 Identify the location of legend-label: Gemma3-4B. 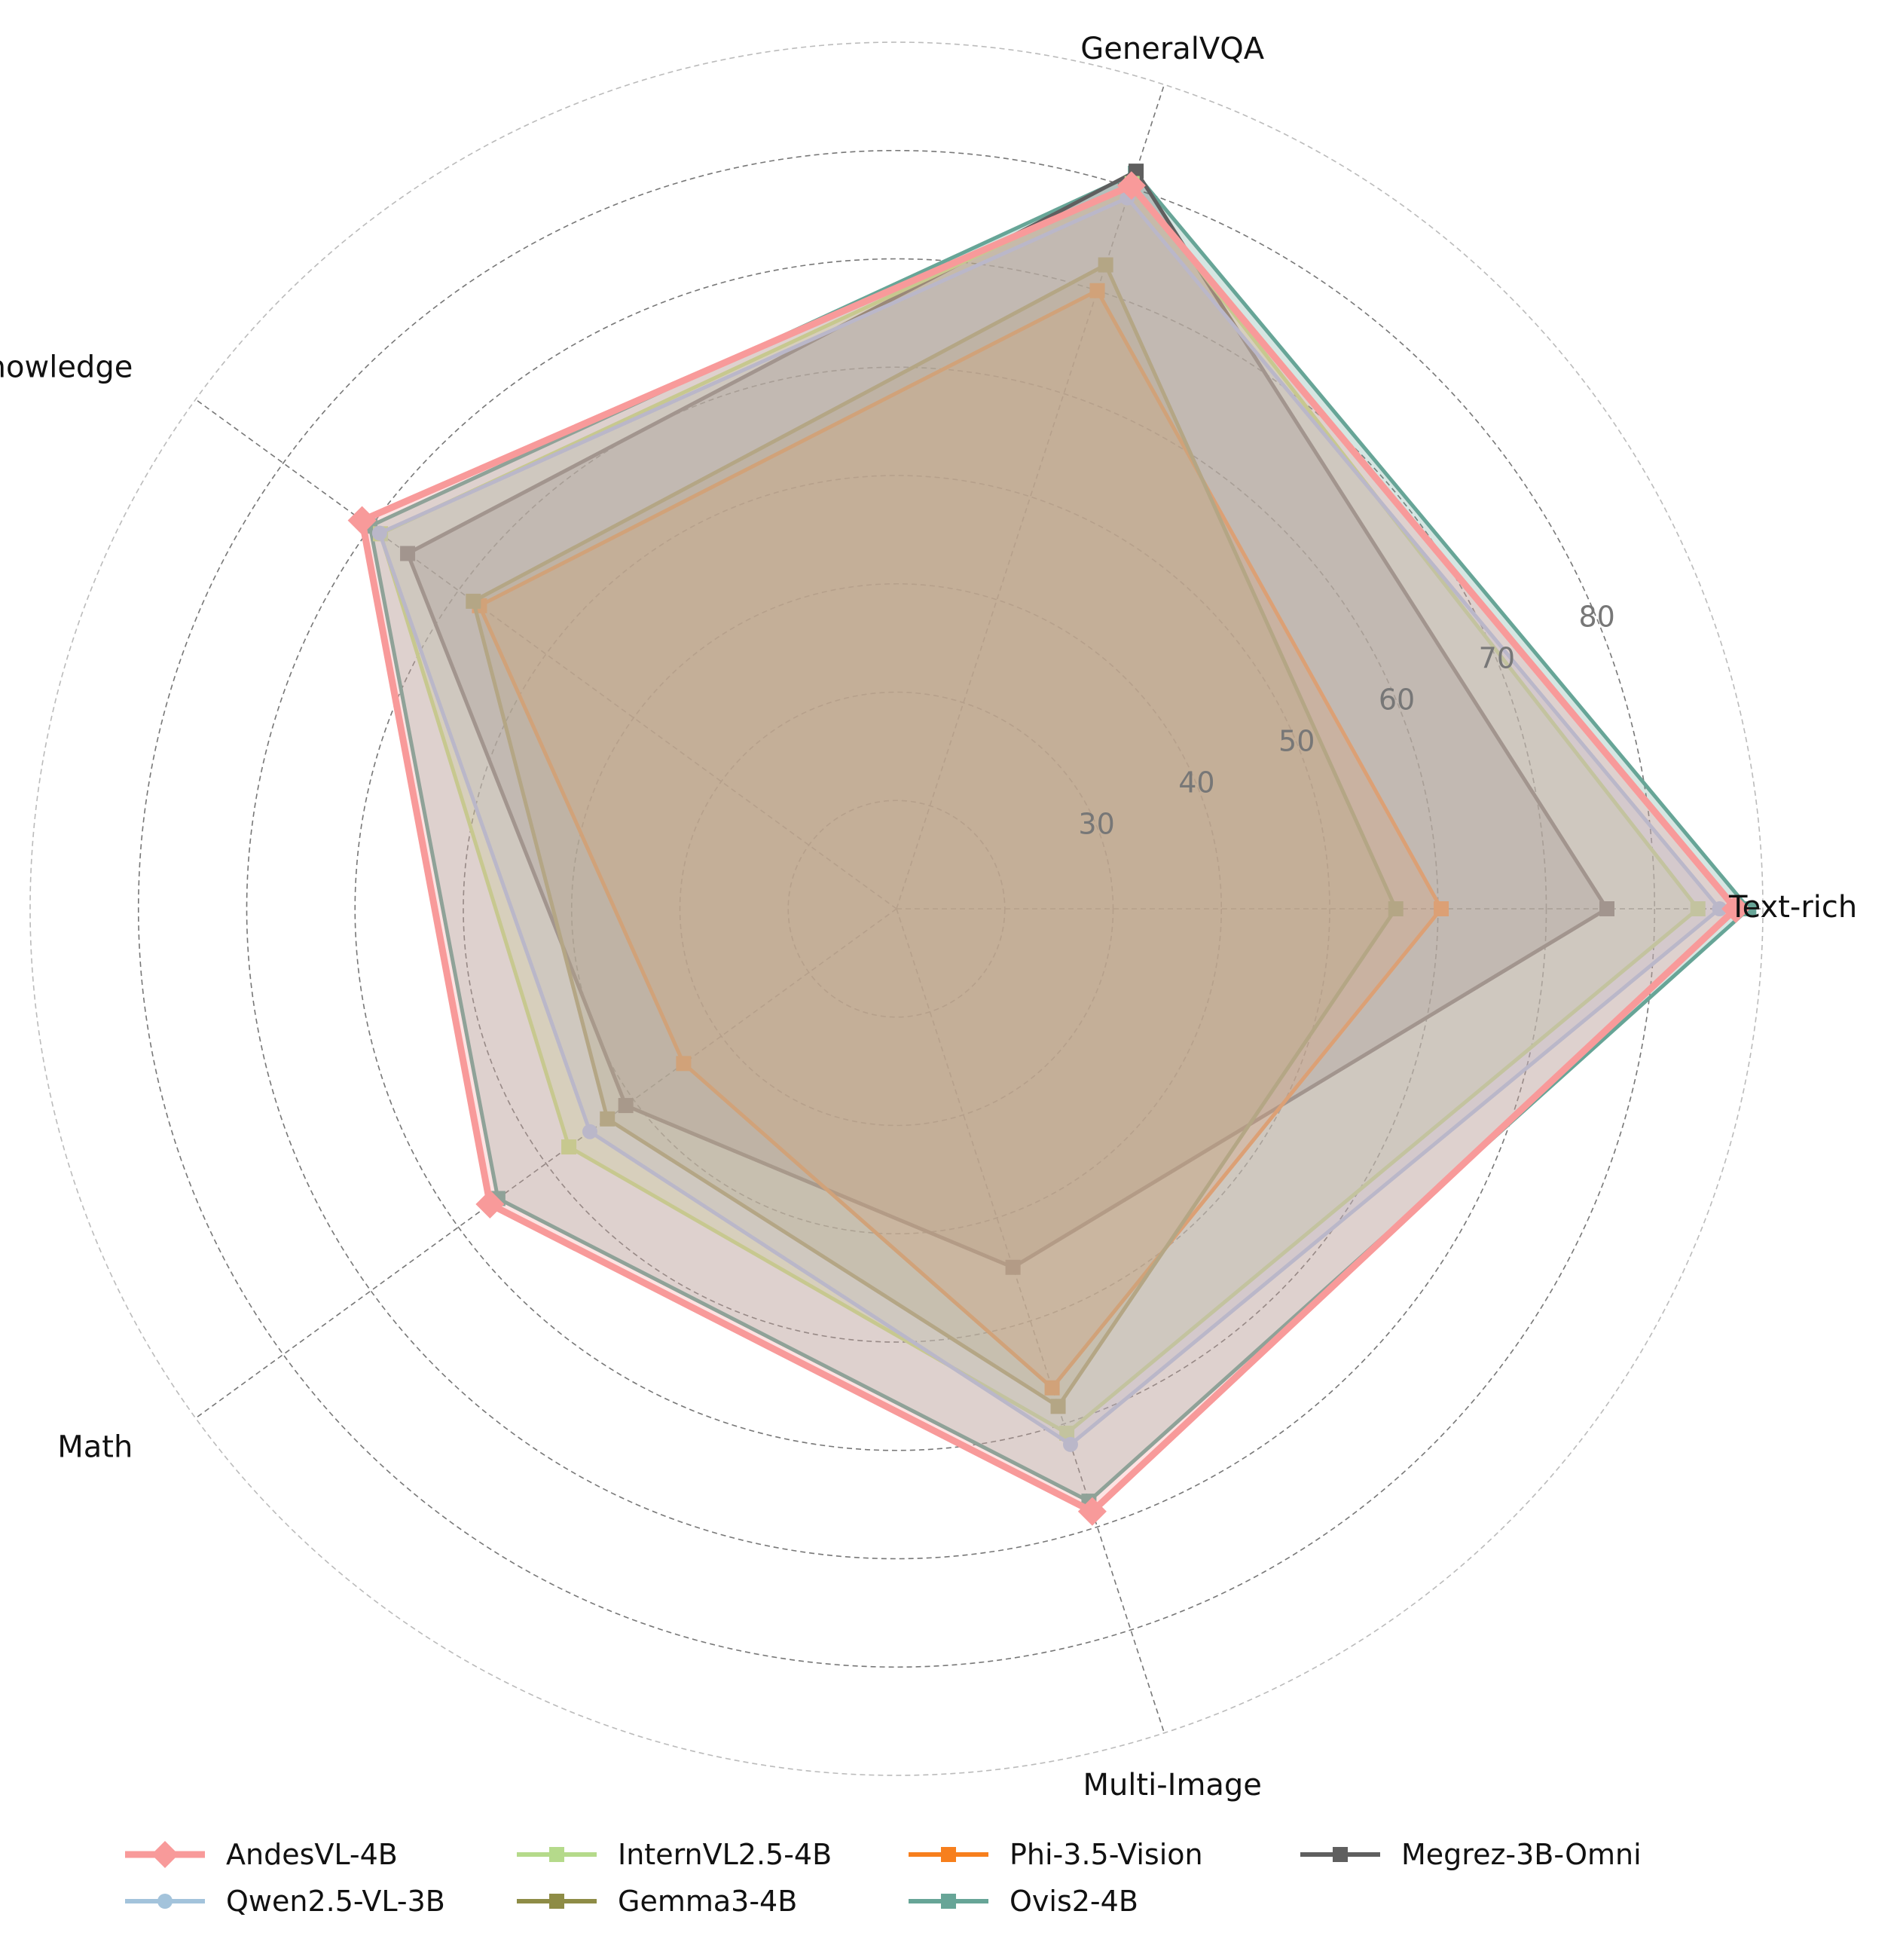
(708, 1901).